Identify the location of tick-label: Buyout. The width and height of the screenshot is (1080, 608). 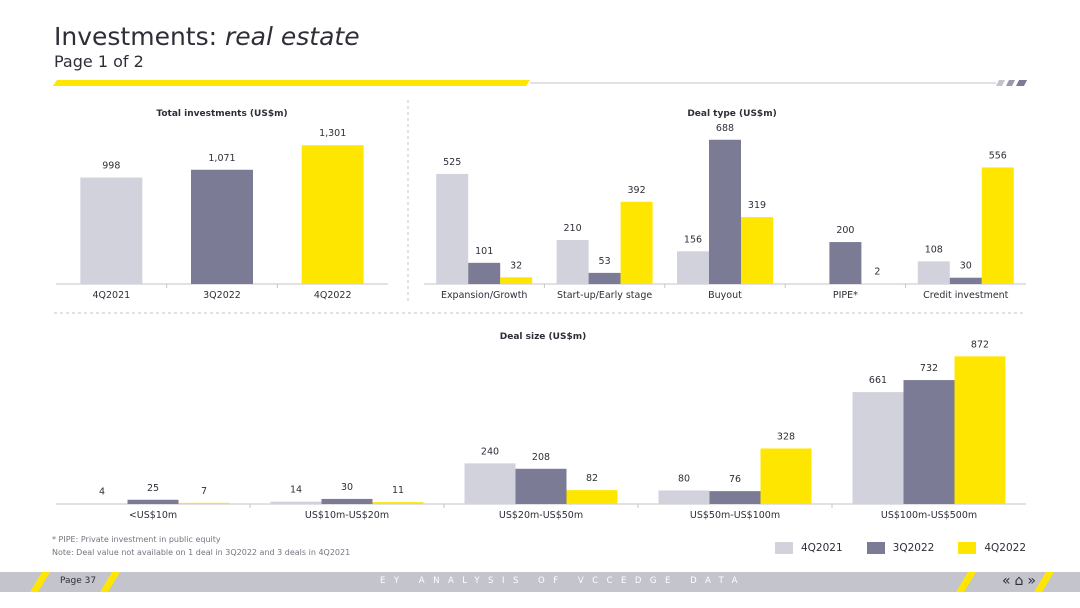
(725, 295).